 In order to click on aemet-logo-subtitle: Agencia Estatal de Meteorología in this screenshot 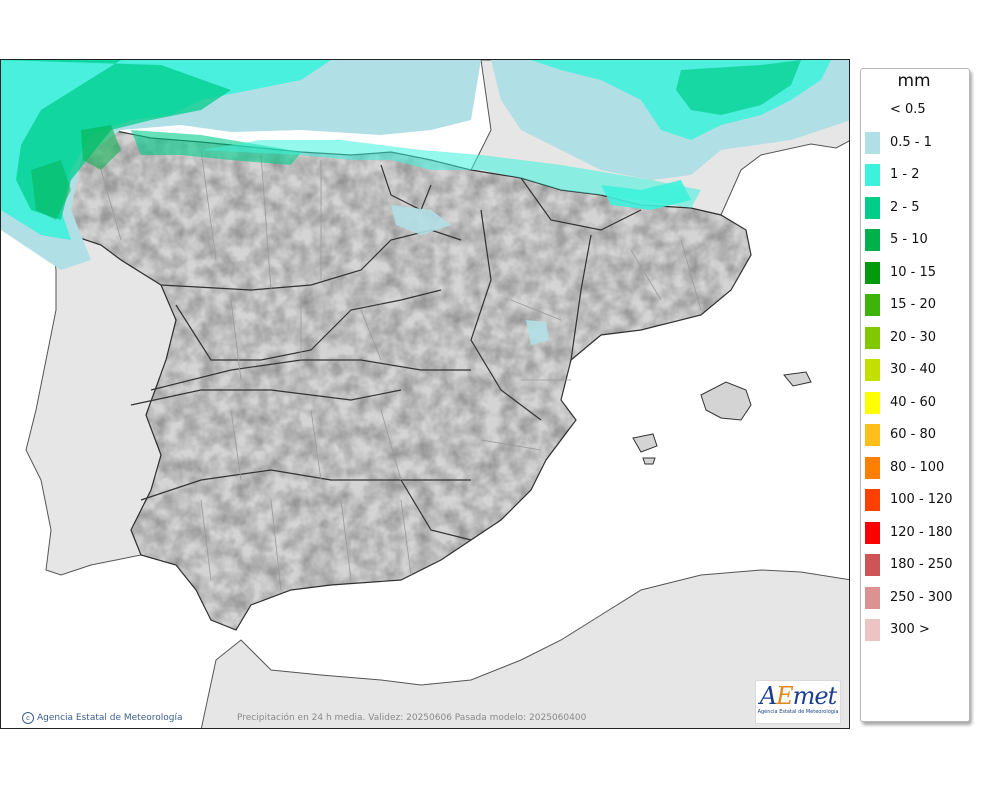, I will do `click(798, 712)`.